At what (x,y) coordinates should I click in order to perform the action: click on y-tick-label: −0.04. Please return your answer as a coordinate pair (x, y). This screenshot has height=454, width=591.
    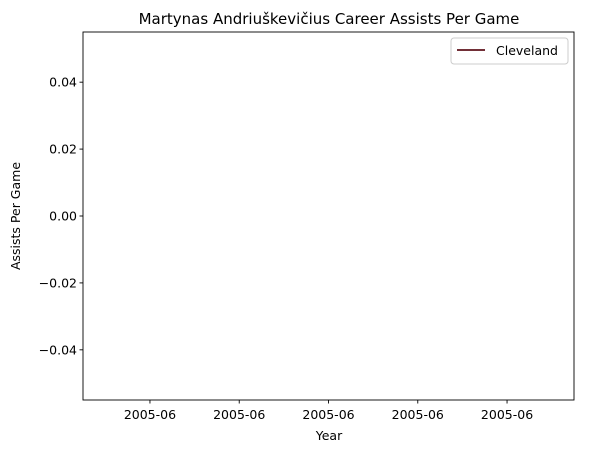
    Looking at the image, I should click on (58, 349).